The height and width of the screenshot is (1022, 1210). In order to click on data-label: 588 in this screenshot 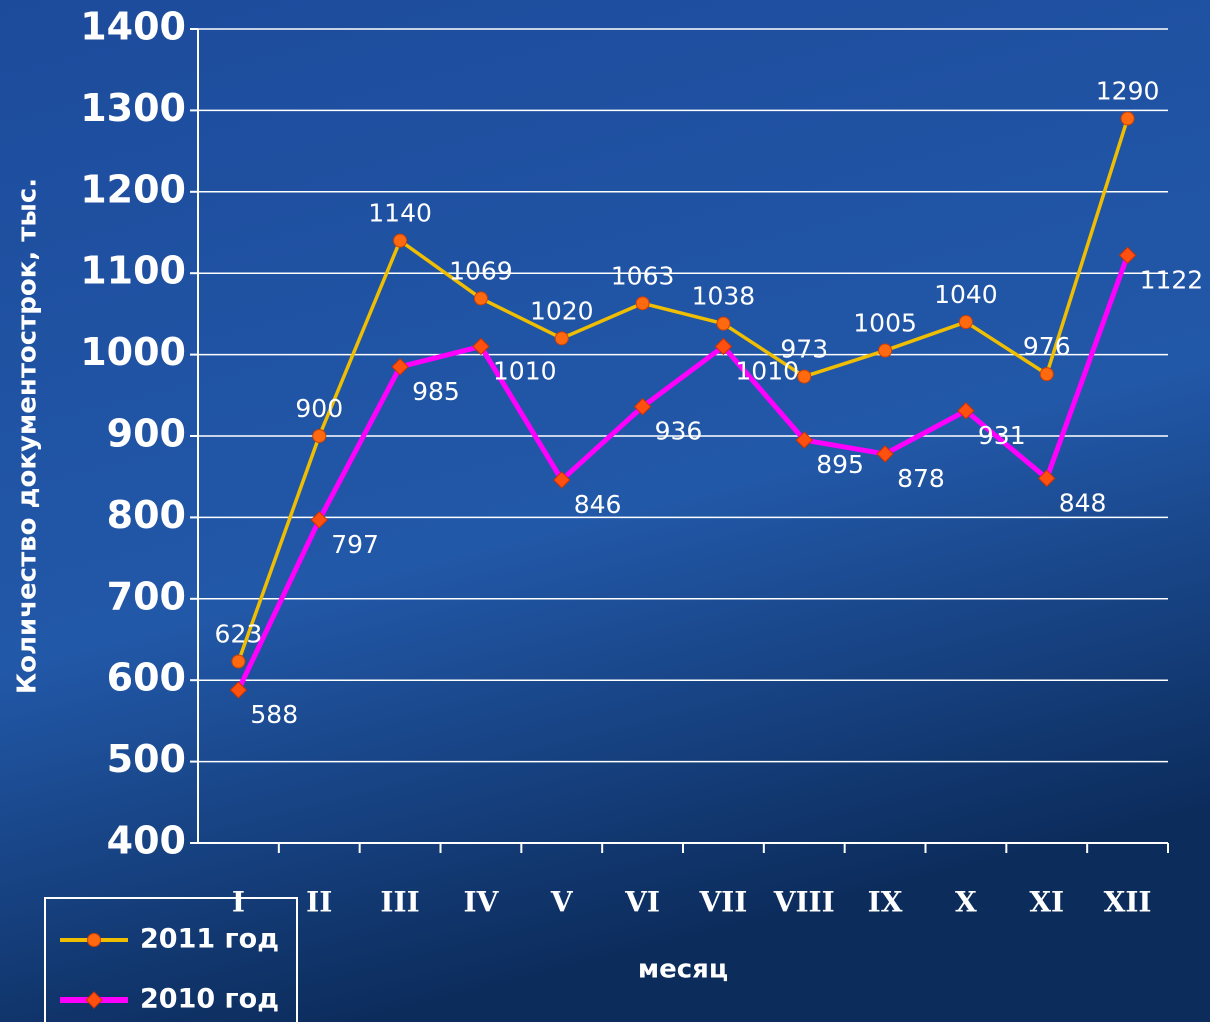, I will do `click(274, 714)`.